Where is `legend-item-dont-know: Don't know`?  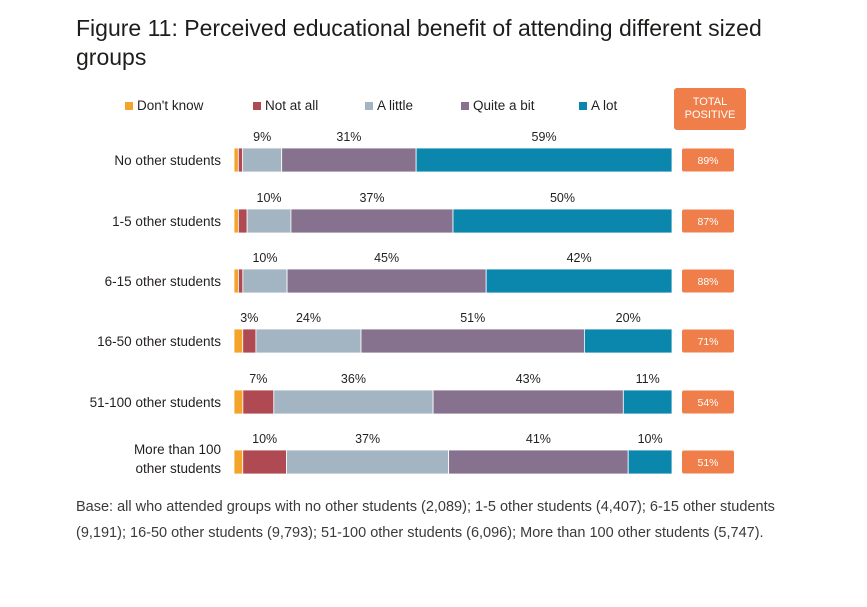
legend-item-dont-know: Don't know is located at coordinates (164, 105).